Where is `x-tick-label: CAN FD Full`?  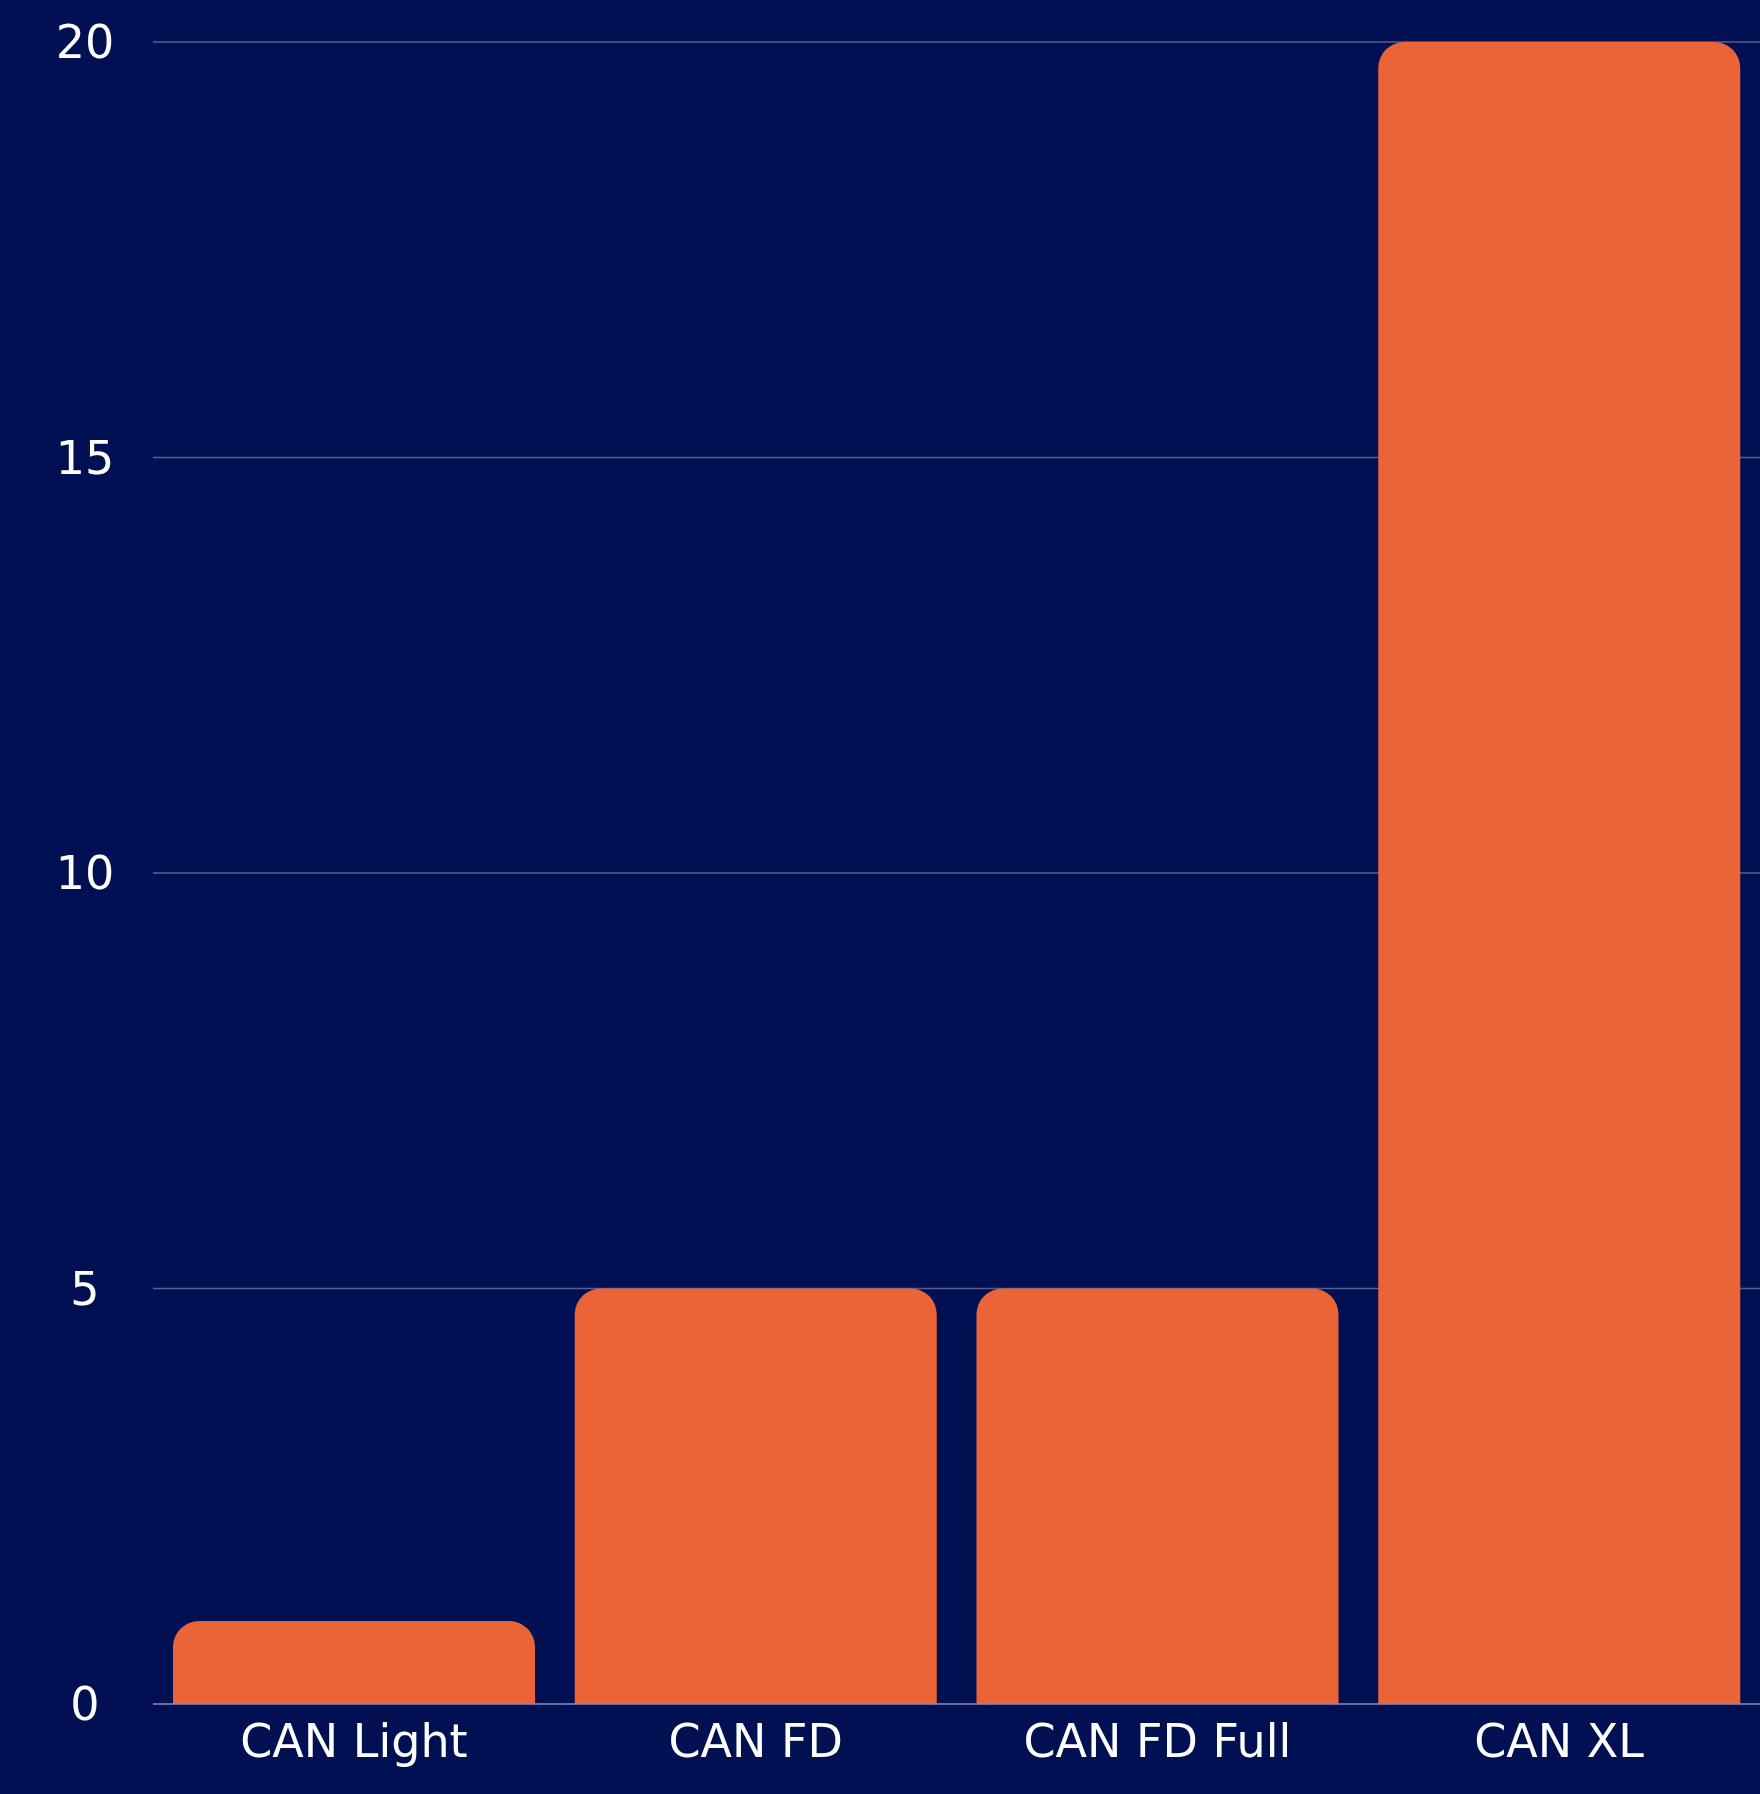
x-tick-label: CAN FD Full is located at coordinates (1157, 1740).